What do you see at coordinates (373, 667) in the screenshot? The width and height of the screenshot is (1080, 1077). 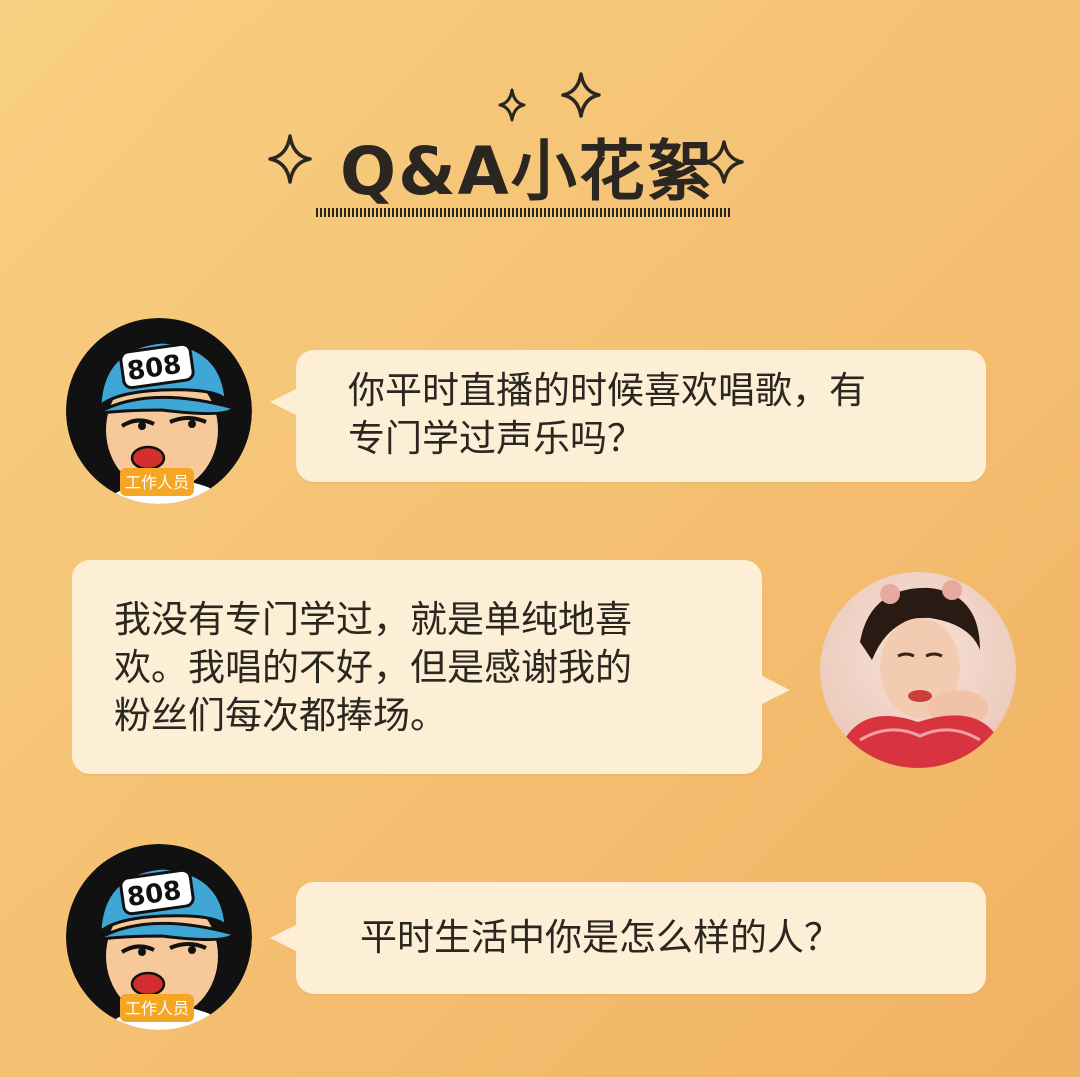 I see `message-text-2: 我没有专门学过，就是单纯地喜 欢。我唱的不好，但是感谢我的 粉丝们每次都捧场。` at bounding box center [373, 667].